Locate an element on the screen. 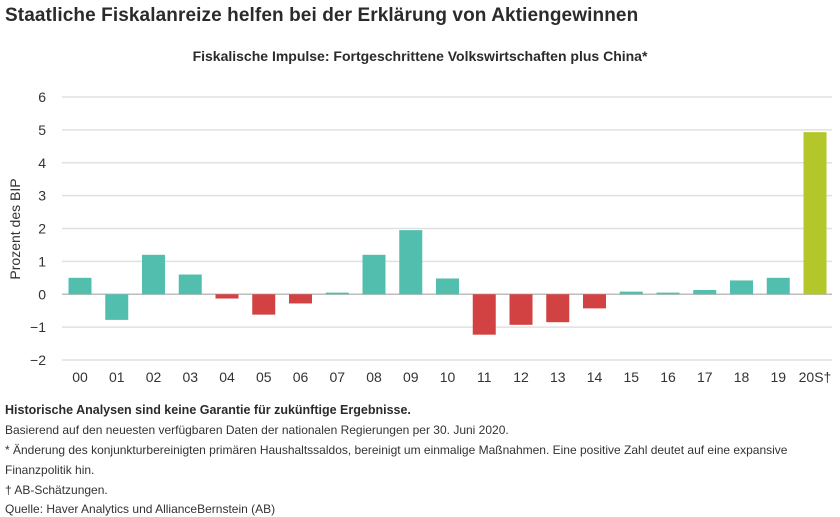 Image resolution: width=840 pixels, height=517 pixels. x-tick-label: 01 is located at coordinates (117, 377).